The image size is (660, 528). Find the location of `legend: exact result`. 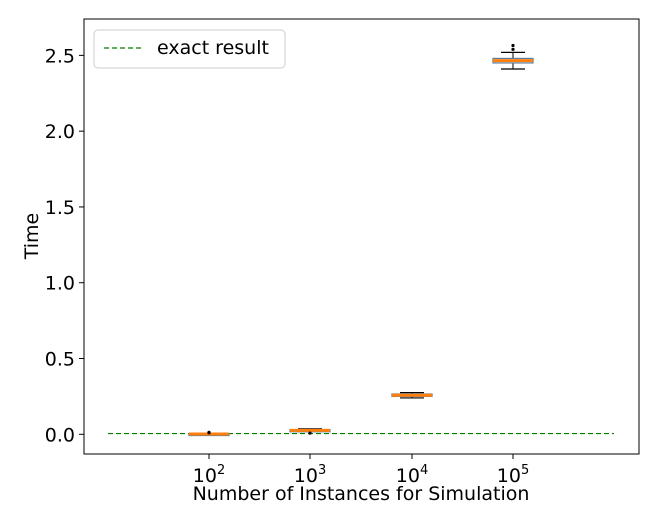

legend: exact result is located at coordinates (189, 49).